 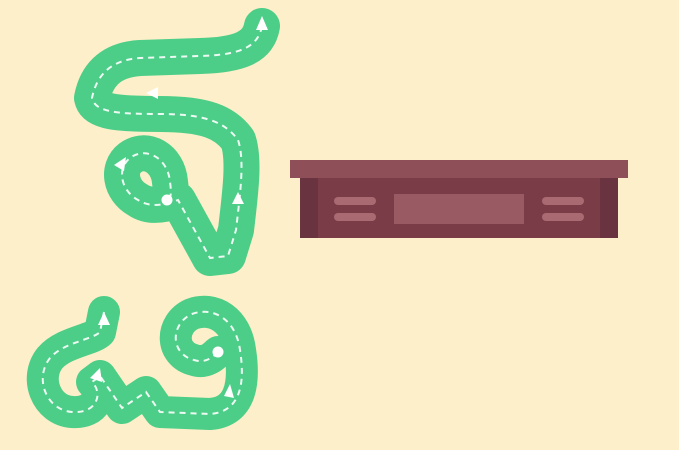 I want to click on desk-top, so click(x=459, y=169).